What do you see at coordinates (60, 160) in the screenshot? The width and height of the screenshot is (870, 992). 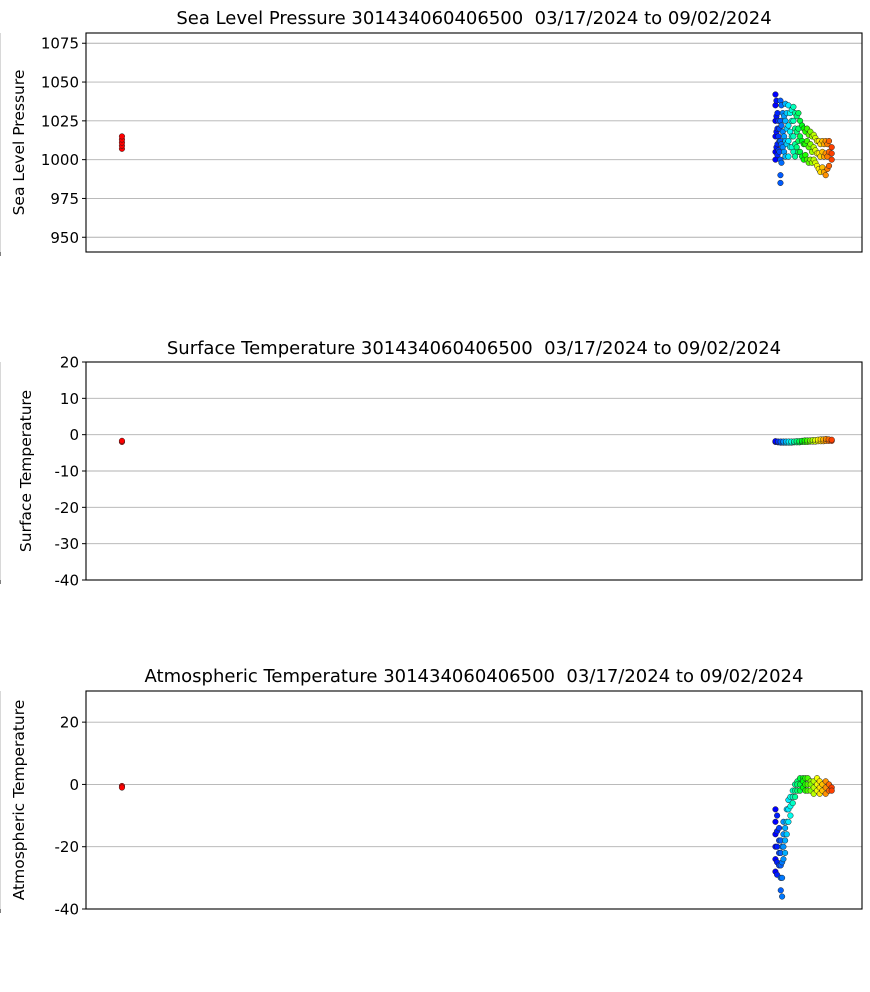 I see `y-tick-label: 1000` at bounding box center [60, 160].